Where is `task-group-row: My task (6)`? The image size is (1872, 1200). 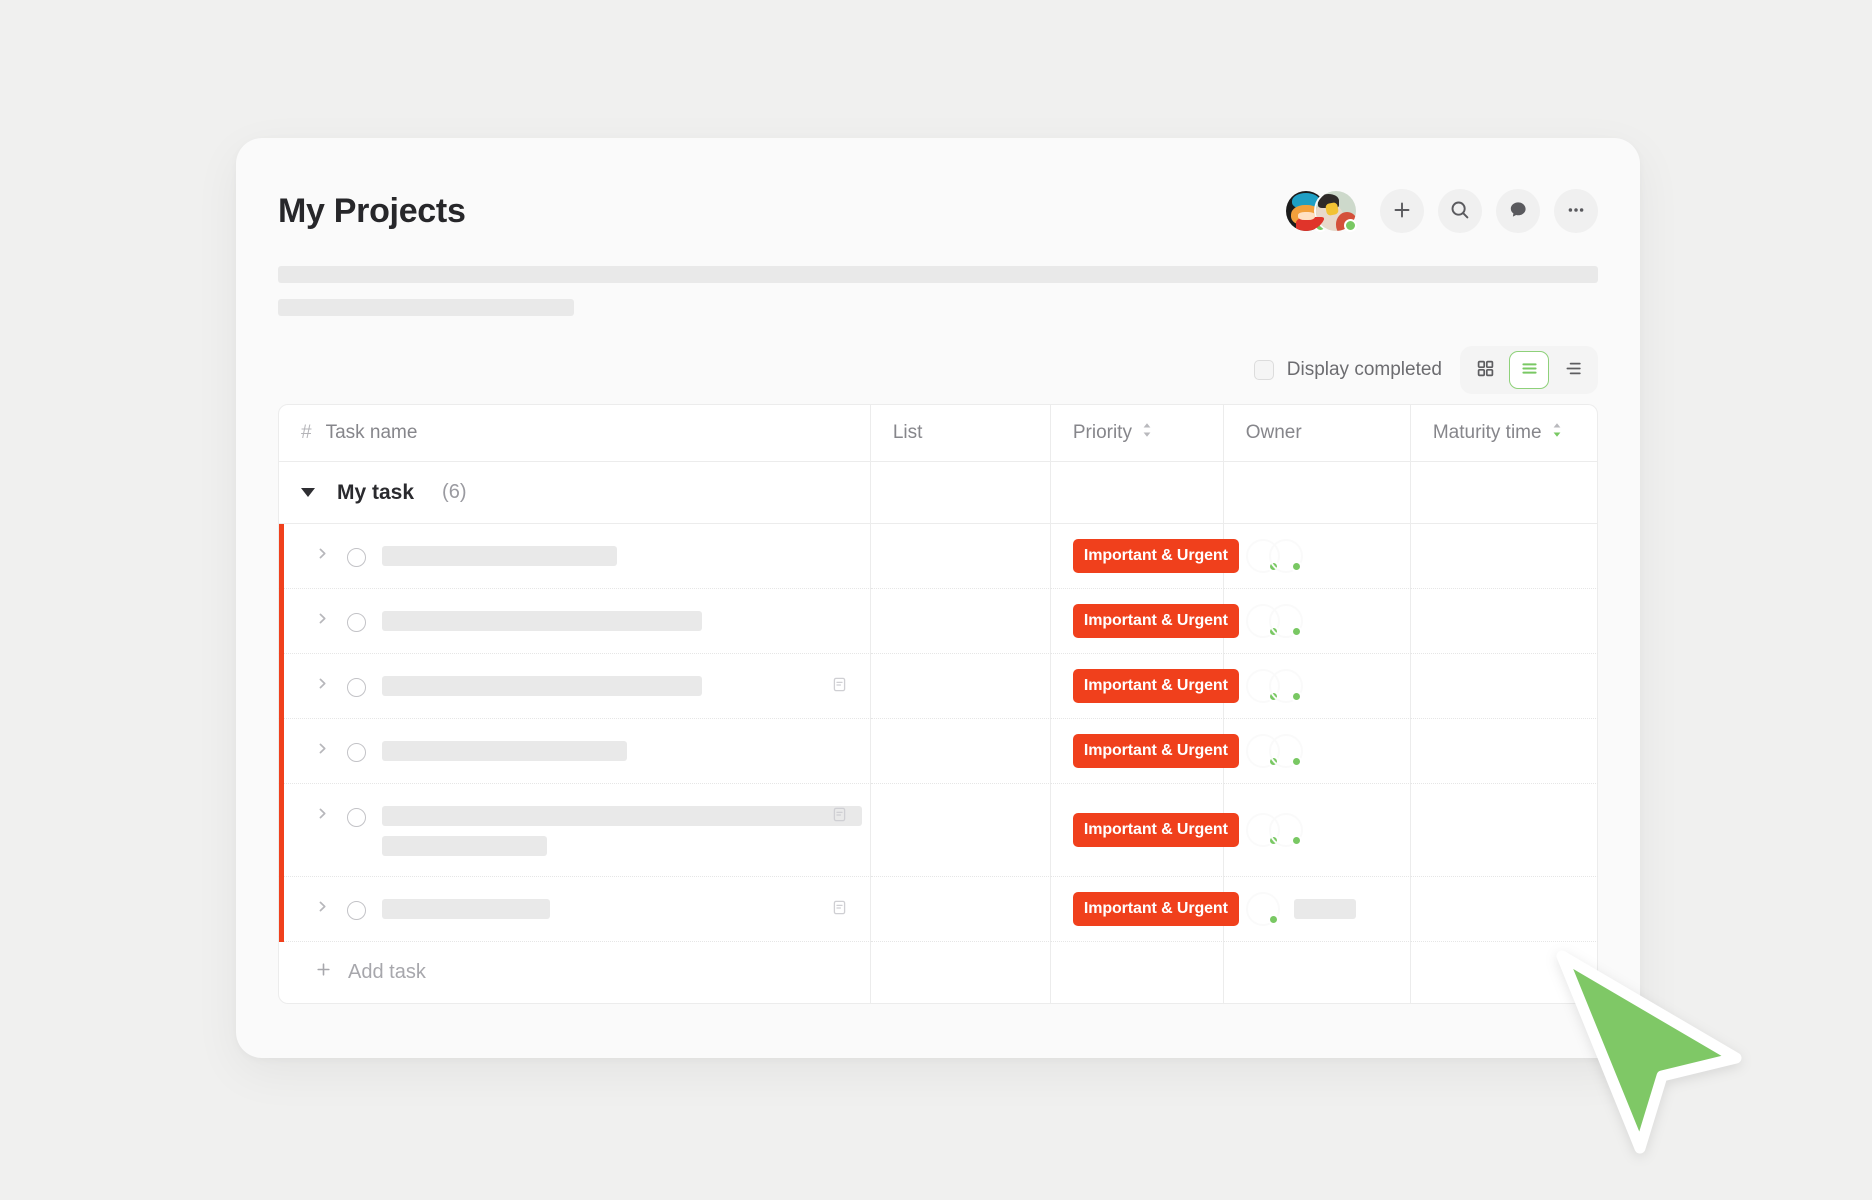 task-group-row: My task (6) is located at coordinates (938, 493).